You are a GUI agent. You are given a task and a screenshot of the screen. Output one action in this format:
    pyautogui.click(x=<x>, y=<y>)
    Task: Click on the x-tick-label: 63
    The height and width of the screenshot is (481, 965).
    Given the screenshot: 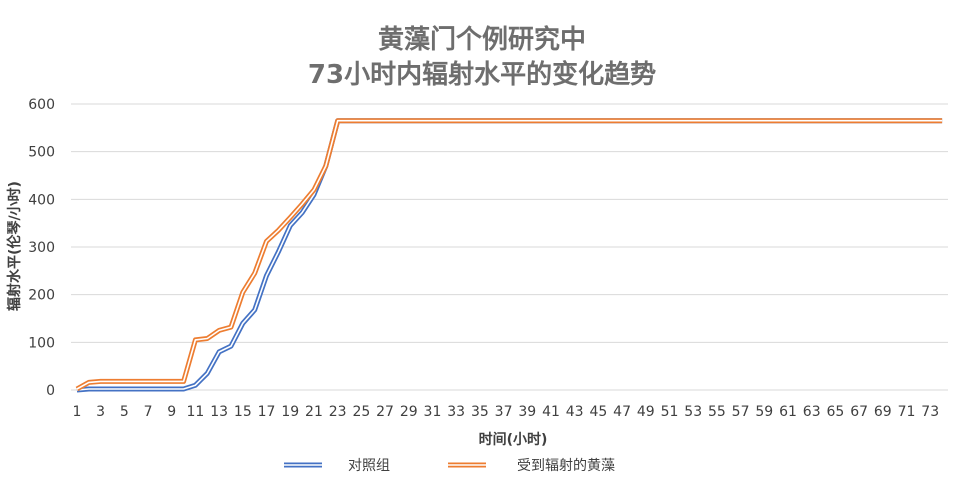 What is the action you would take?
    pyautogui.click(x=812, y=412)
    